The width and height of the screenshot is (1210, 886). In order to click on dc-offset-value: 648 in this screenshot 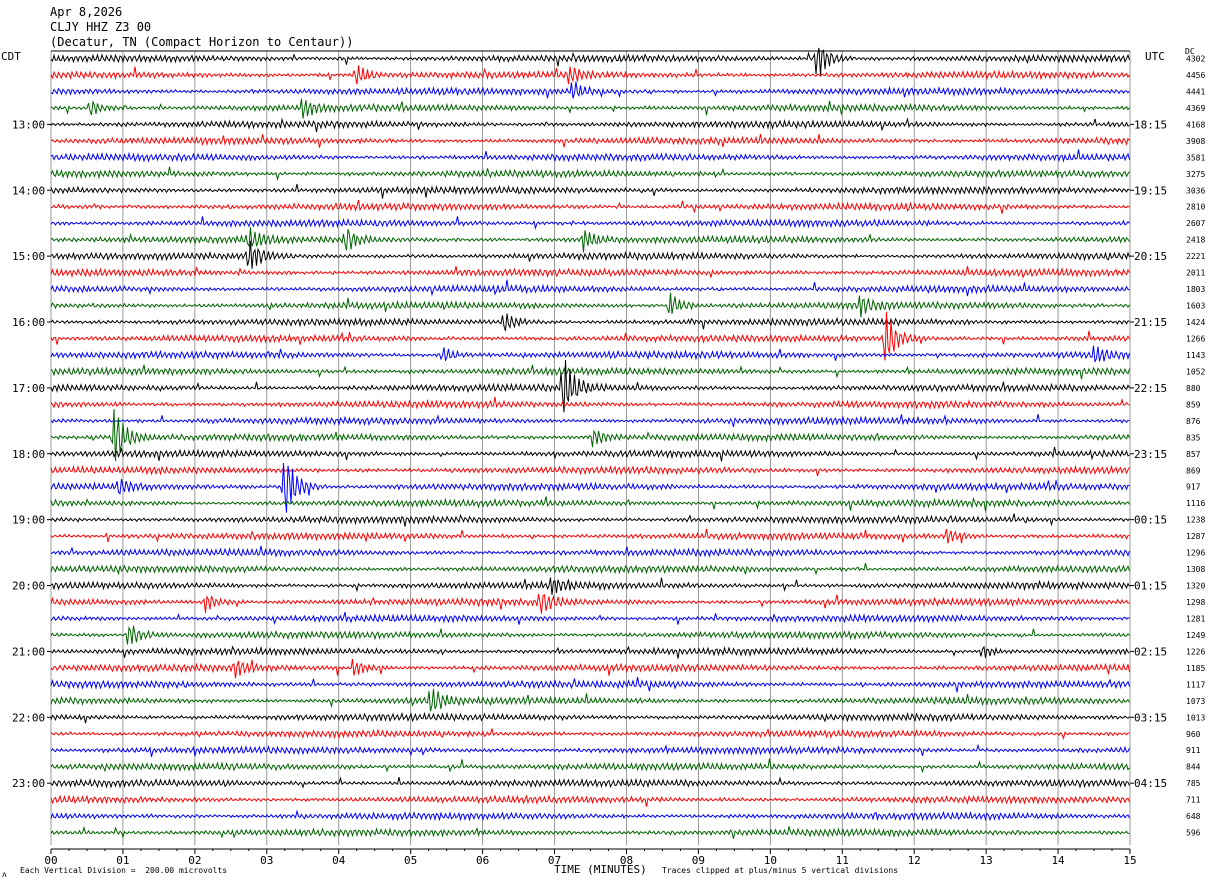, I will do `click(1193, 816)`.